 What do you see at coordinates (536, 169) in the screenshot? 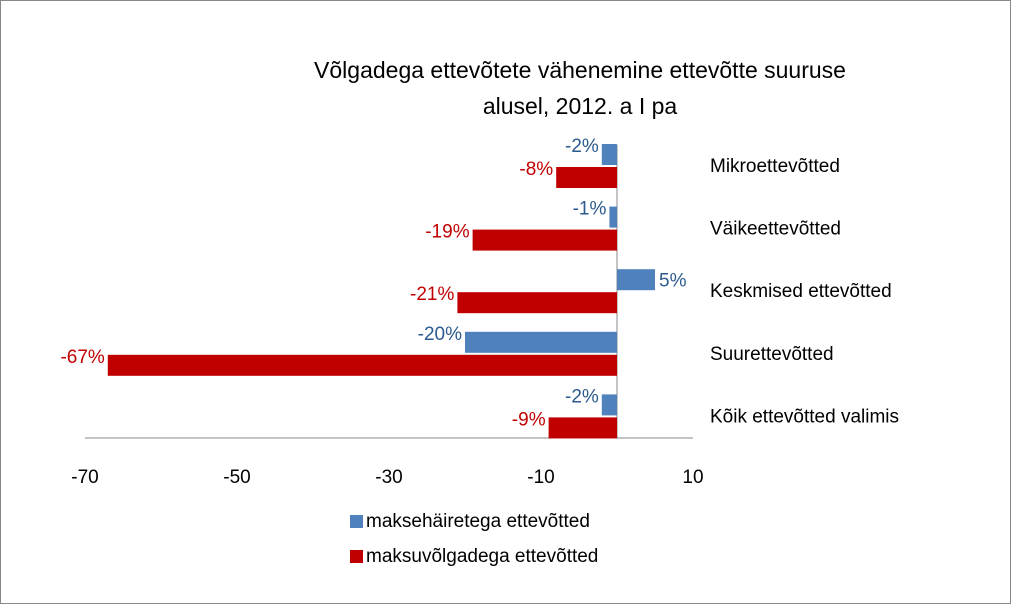
I see `data-label: -8%` at bounding box center [536, 169].